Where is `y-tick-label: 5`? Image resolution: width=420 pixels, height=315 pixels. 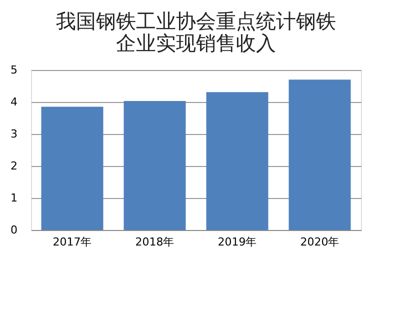 y-tick-label: 5 is located at coordinates (14, 70).